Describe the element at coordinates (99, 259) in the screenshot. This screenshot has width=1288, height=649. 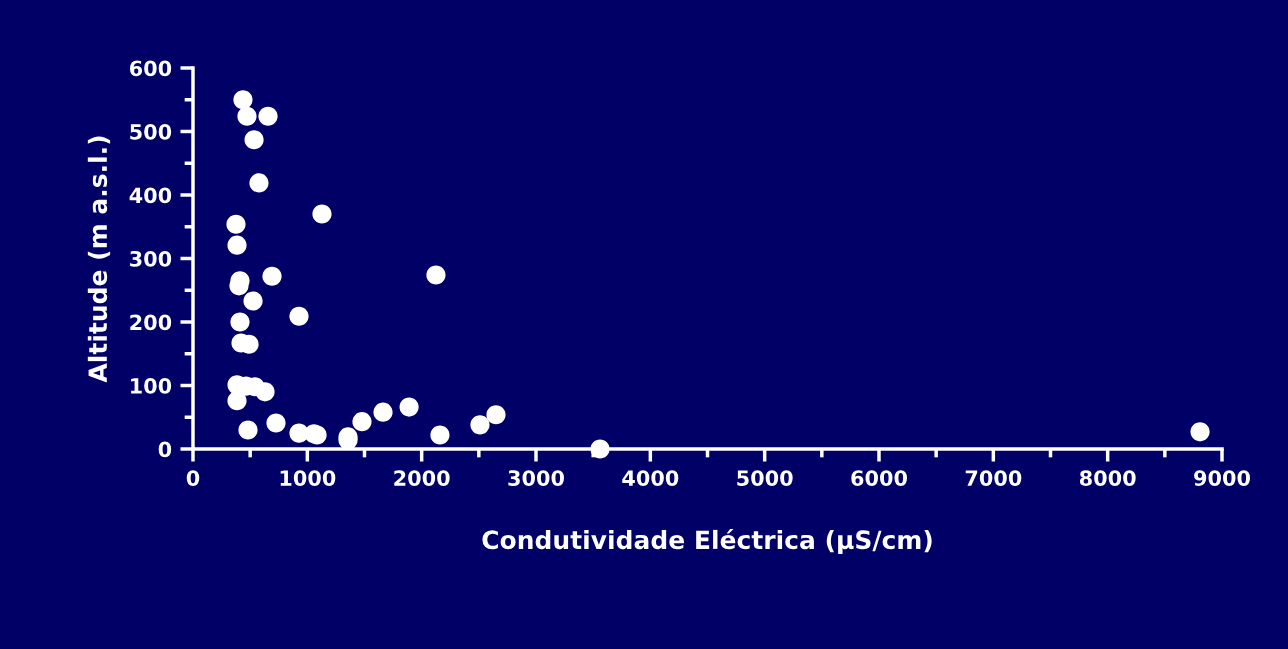
I see `y-axis-title: Altitude (m a.s.l.)` at that location.